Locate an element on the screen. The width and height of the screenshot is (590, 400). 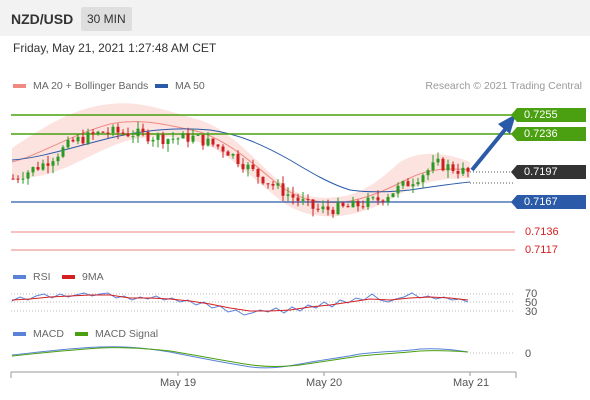
legend-ma50: MA 50 is located at coordinates (180, 86).